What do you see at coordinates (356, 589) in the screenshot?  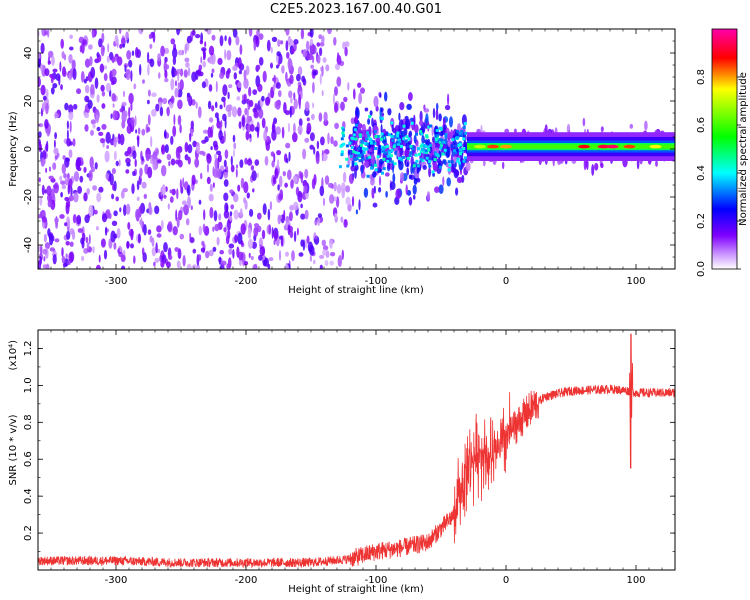 I see `bottom-x-axis-label: Height of straight line (km)` at bounding box center [356, 589].